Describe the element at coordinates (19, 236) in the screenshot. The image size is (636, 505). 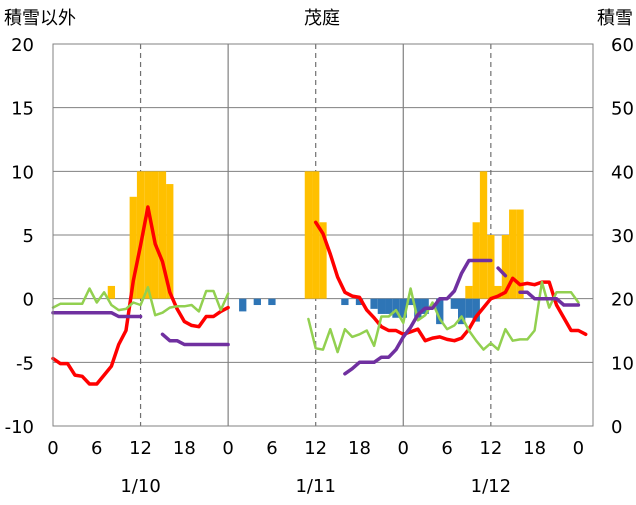
I see `left-axis-ticks: -10 -5 0 5 10 15 20` at that location.